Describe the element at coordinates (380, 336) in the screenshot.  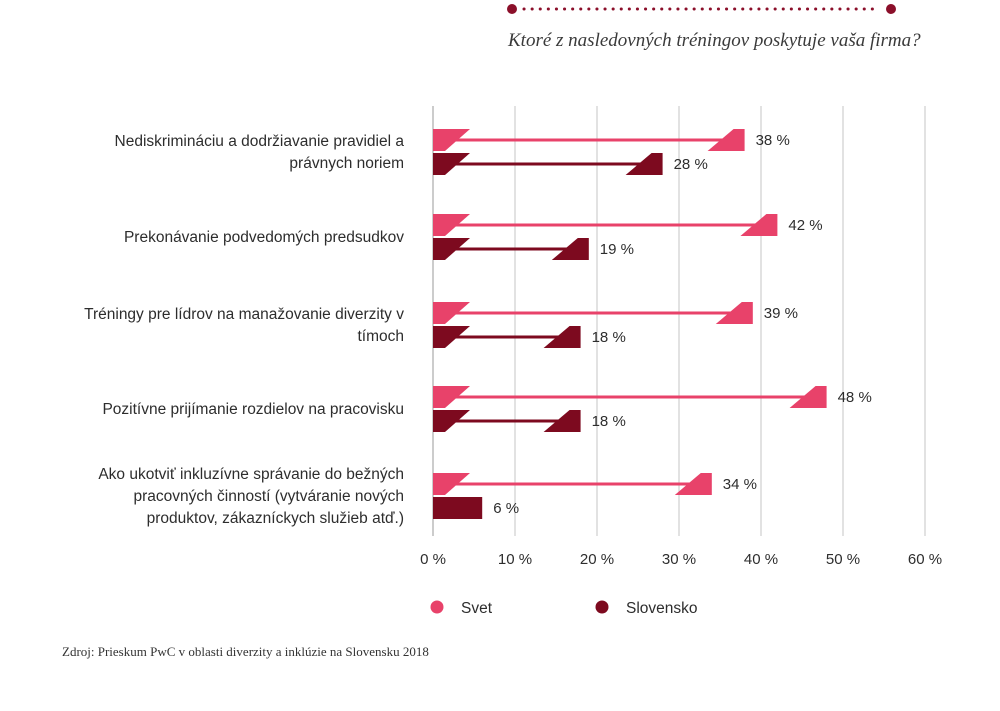
I see `category-label: tímoch` at that location.